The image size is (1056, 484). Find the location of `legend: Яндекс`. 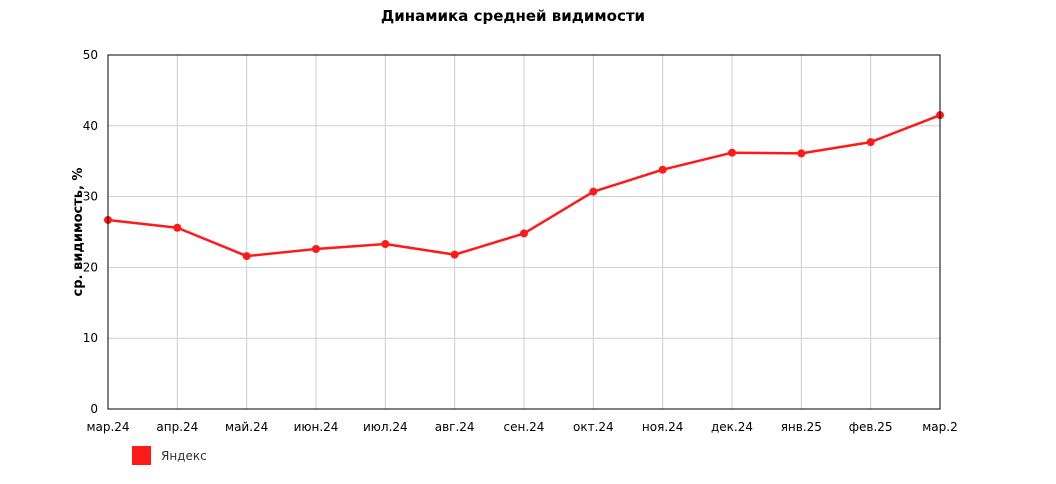

legend: Яндекс is located at coordinates (169, 455).